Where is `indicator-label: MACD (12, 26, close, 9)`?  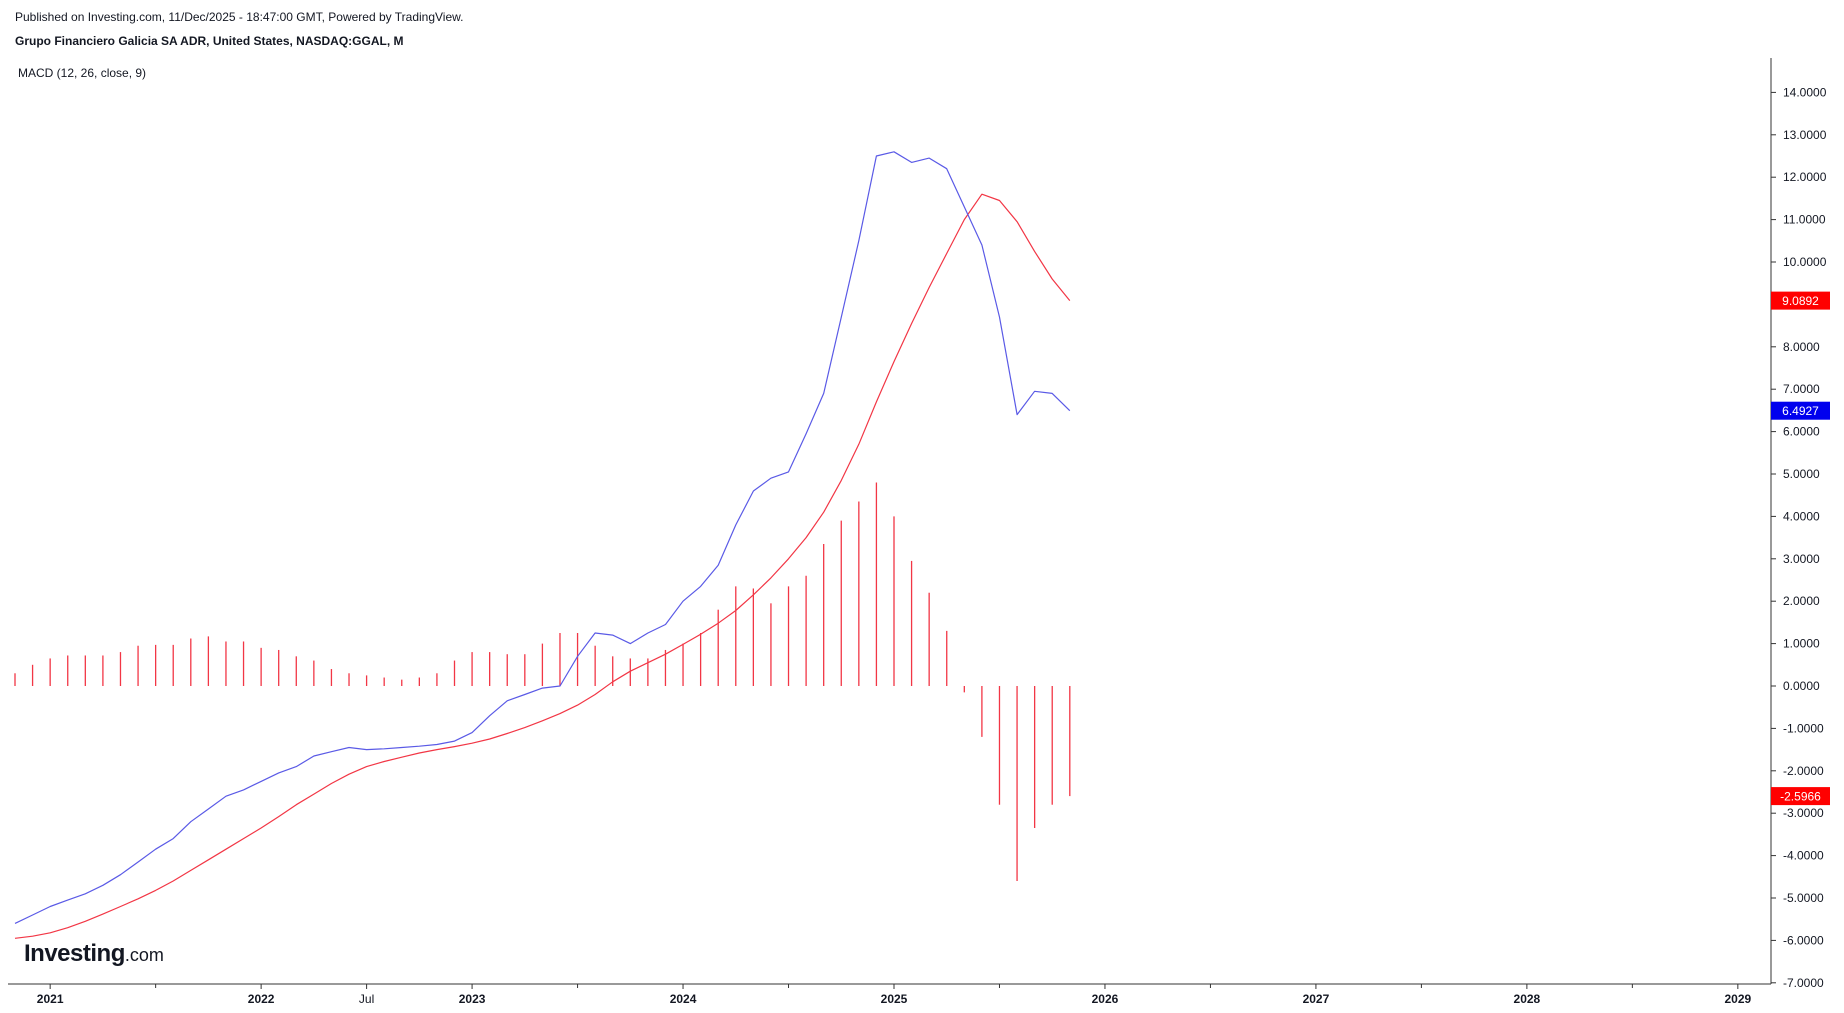 indicator-label: MACD (12, 26, close, 9) is located at coordinates (82, 73).